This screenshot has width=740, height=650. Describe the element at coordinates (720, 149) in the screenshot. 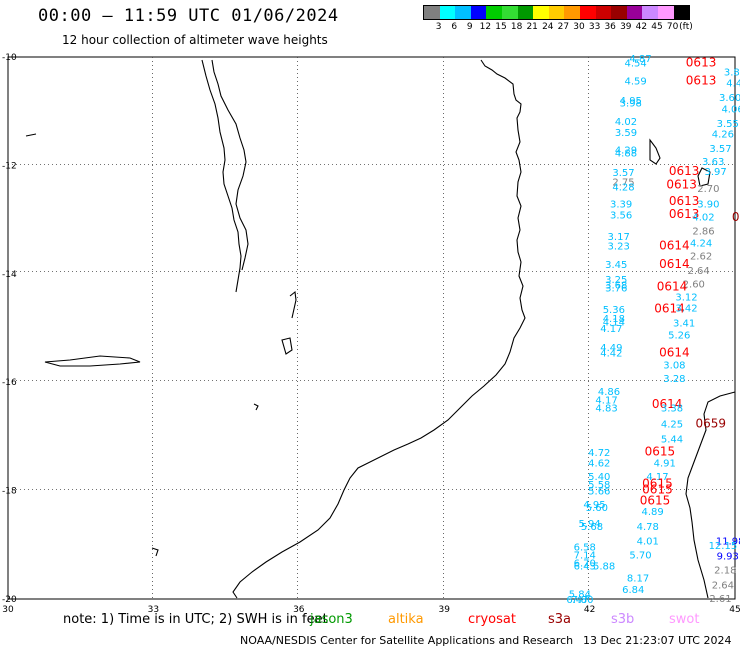

I see `wave-height-label: 3.57` at that location.